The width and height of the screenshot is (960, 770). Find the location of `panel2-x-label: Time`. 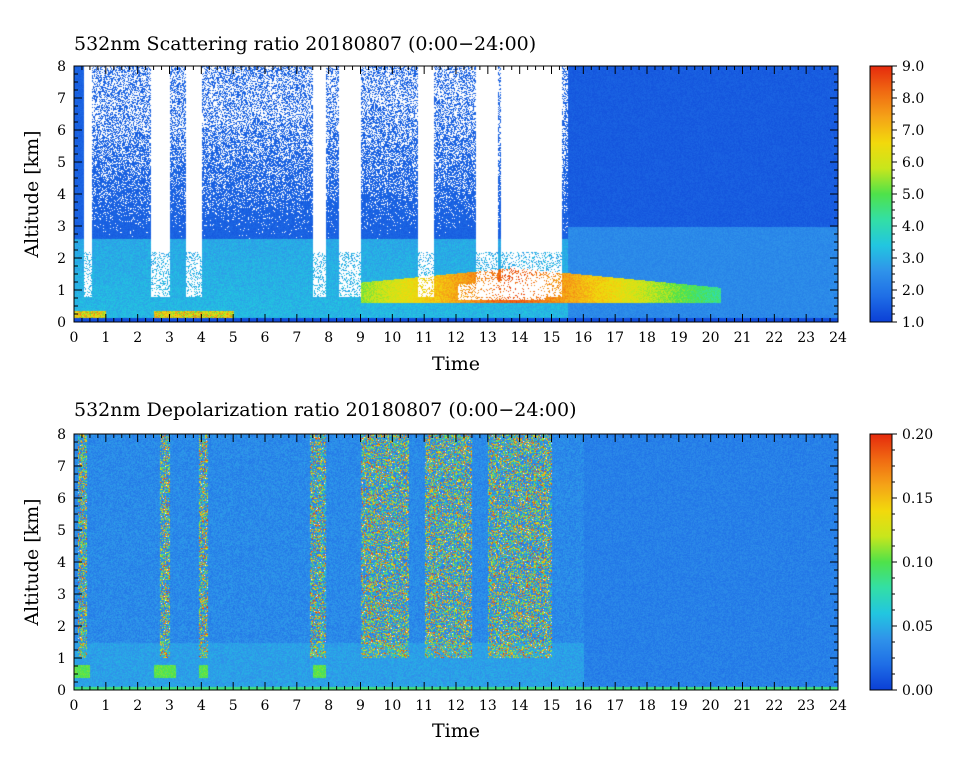

panel2-x-label: Time is located at coordinates (456, 731).